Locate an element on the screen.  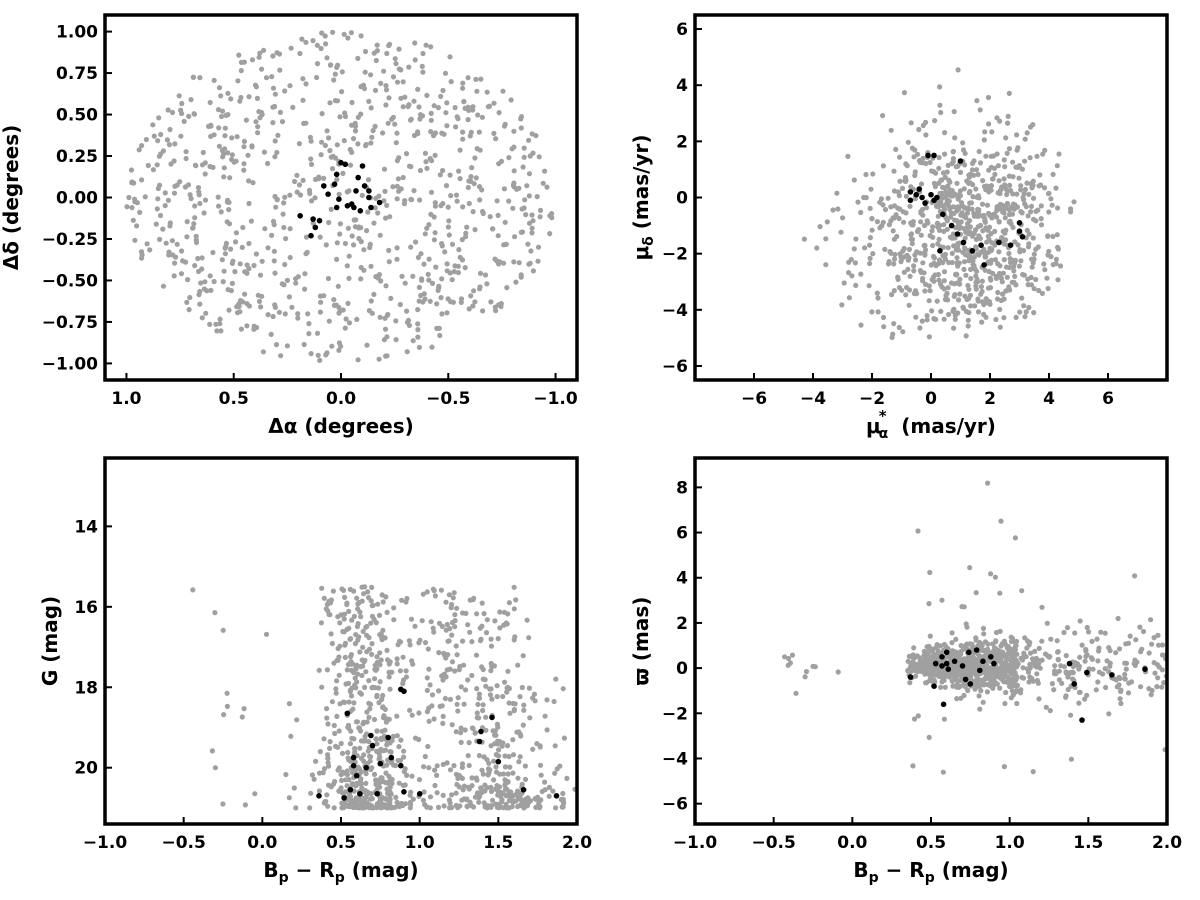
member-star-point is located at coordinates (983, 661).